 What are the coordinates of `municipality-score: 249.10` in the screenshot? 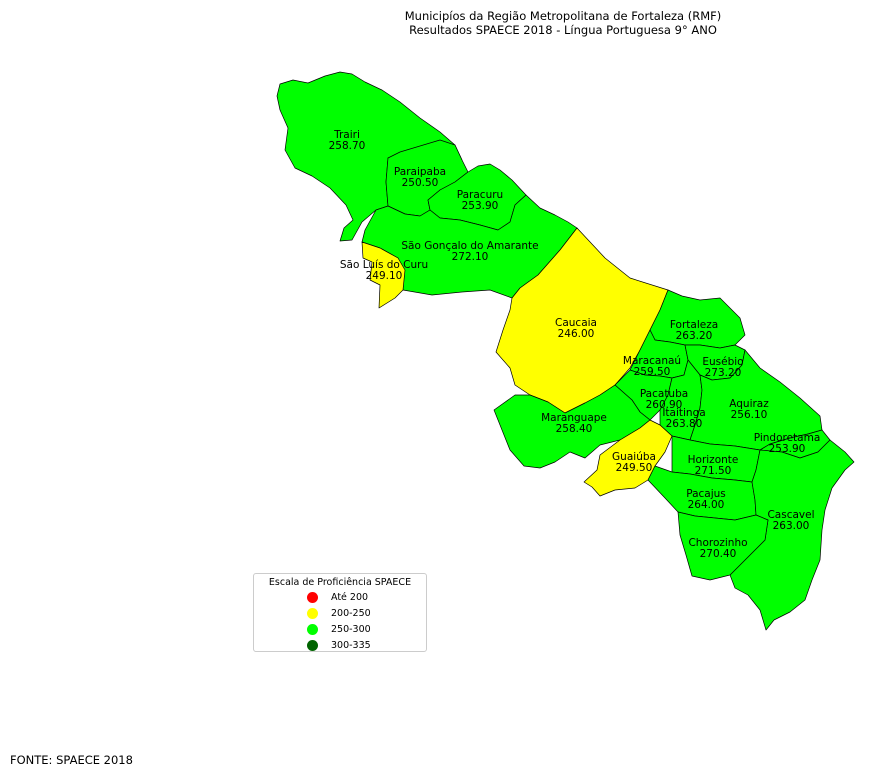 It's located at (384, 276).